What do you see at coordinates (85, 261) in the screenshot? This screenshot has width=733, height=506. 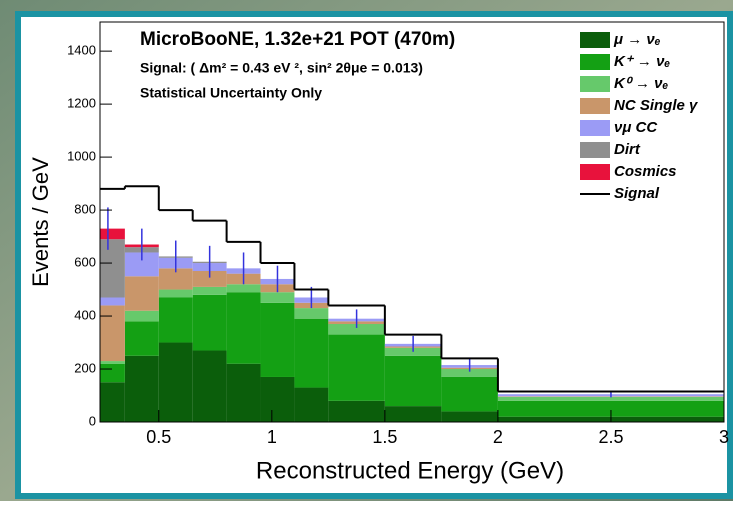 I see `y-tick-label: 600` at bounding box center [85, 261].